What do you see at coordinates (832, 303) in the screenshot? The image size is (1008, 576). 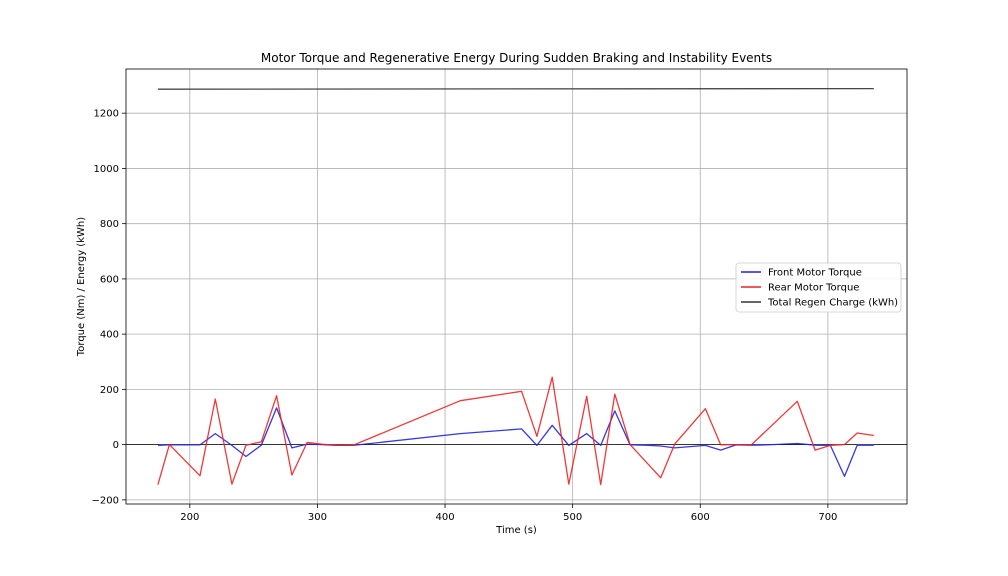 I see `legend-label-2: Total Regen Charge (kWh)` at bounding box center [832, 303].